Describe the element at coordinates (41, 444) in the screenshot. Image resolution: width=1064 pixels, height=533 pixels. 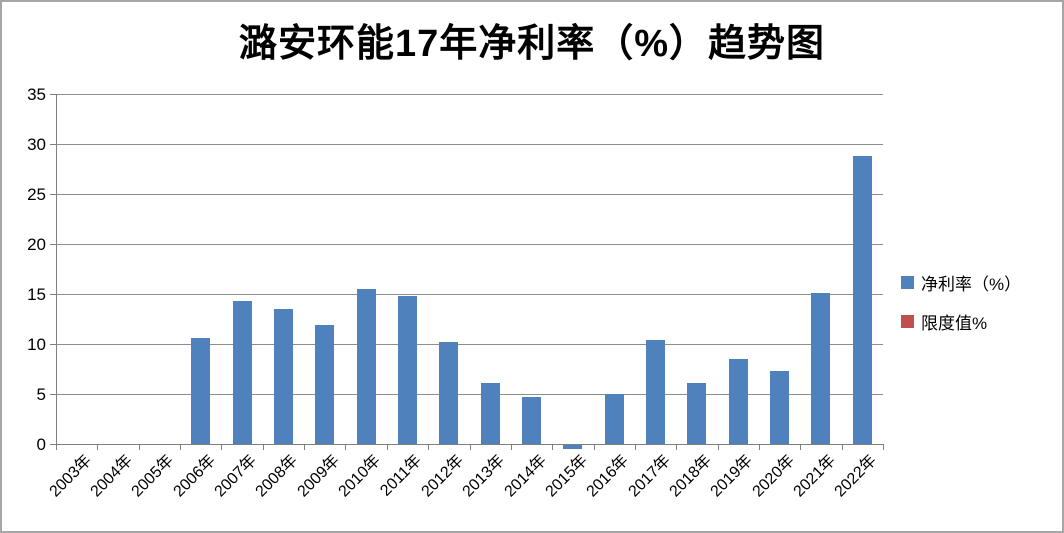
I see `y-axis-label: 0` at that location.